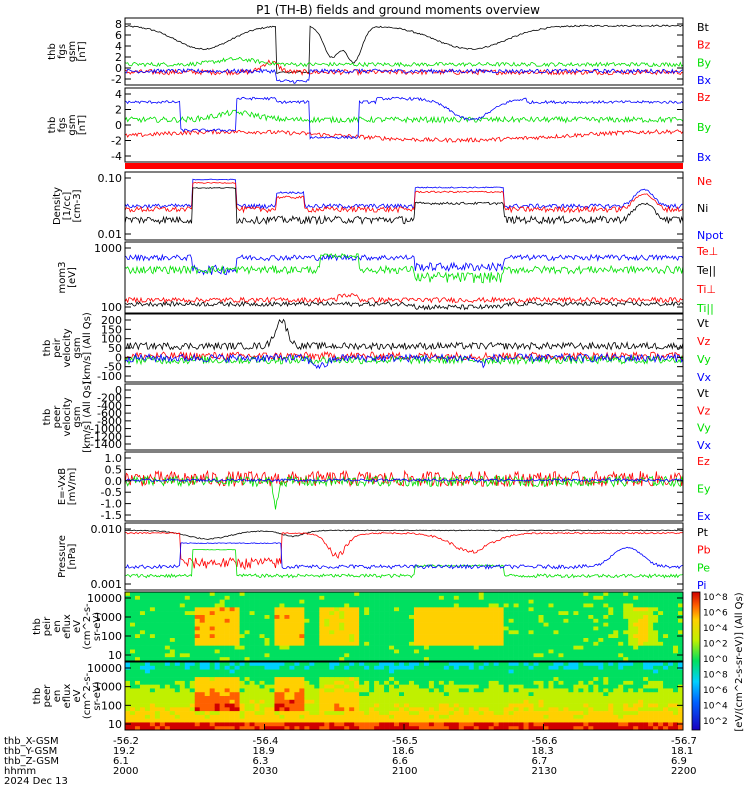 The width and height of the screenshot is (750, 804). I want to click on legend-entry: By, so click(704, 127).